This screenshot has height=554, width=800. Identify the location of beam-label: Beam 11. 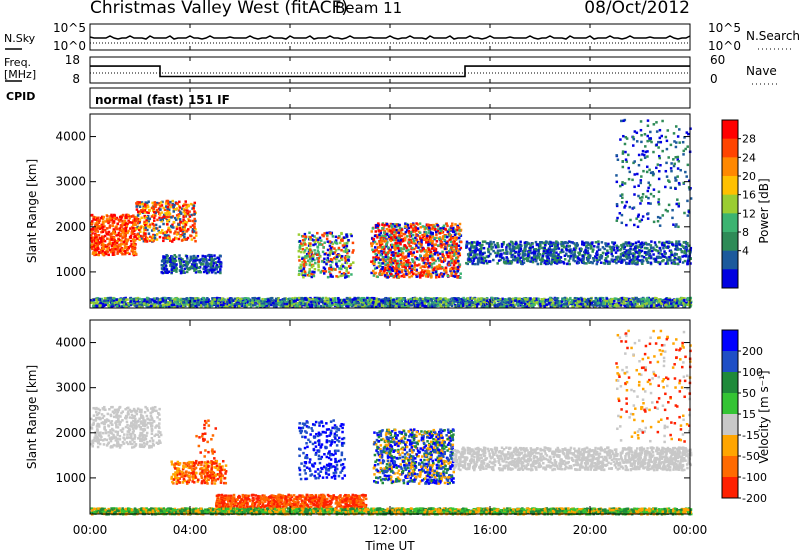
(368, 8).